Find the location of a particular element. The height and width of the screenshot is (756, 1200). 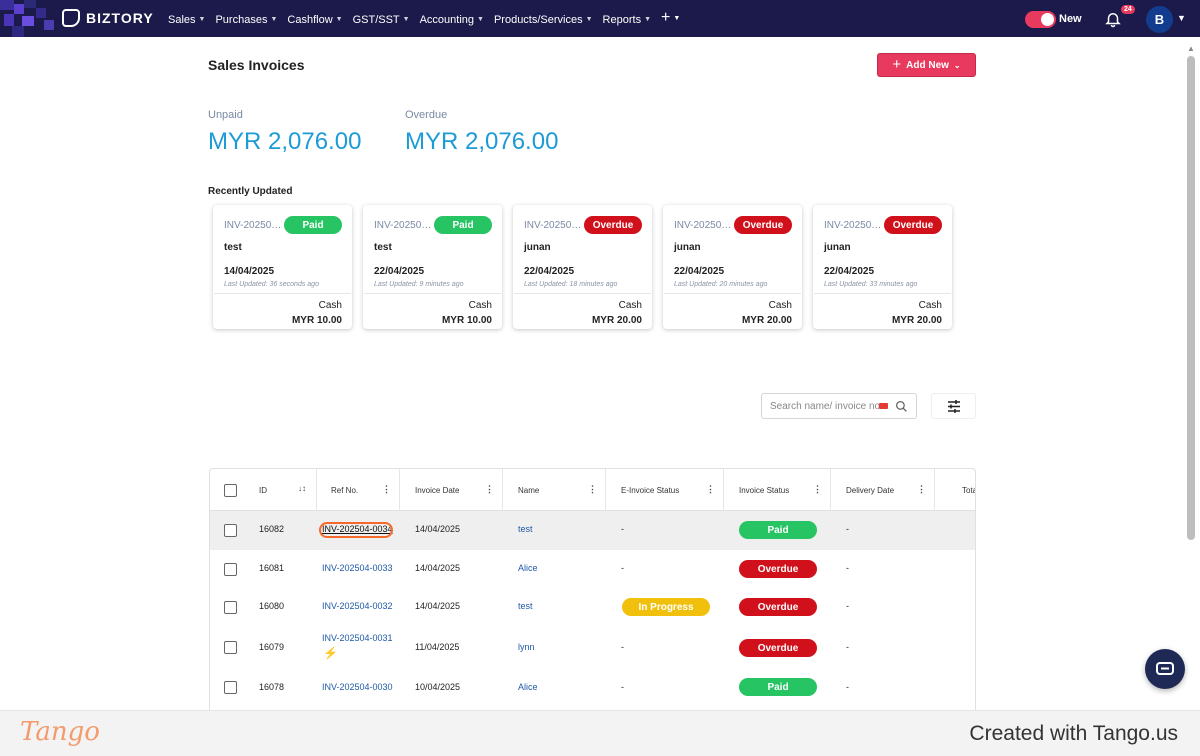

column-header-invoice-status: Invoice Status ⋮ is located at coordinates (777, 490).